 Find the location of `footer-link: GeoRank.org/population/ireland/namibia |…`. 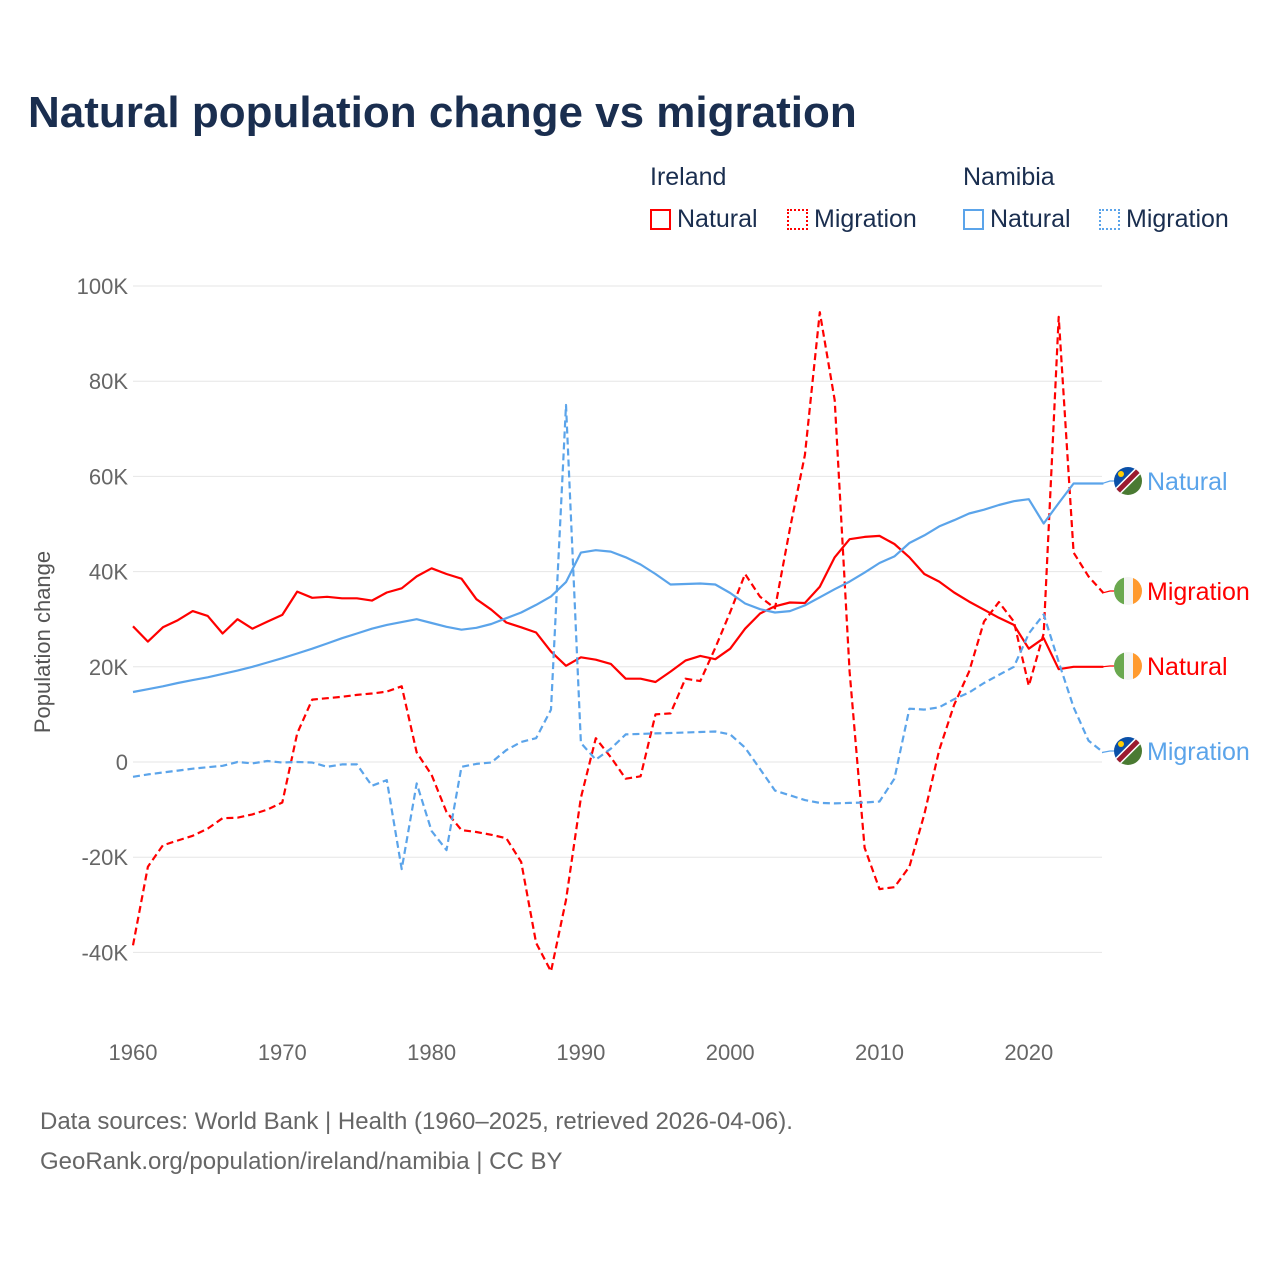

footer-link: GeoRank.org/population/ireland/namibia |… is located at coordinates (301, 1161).